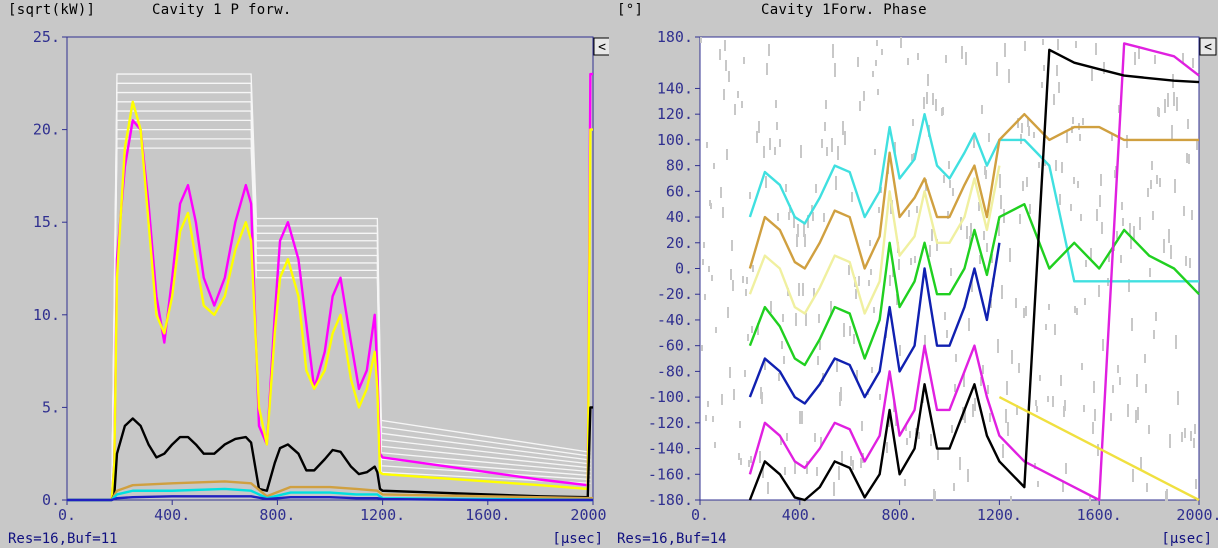  Describe the element at coordinates (222, 10) in the screenshot. I see `chart-title: Cavity 1 P forw.` at that location.